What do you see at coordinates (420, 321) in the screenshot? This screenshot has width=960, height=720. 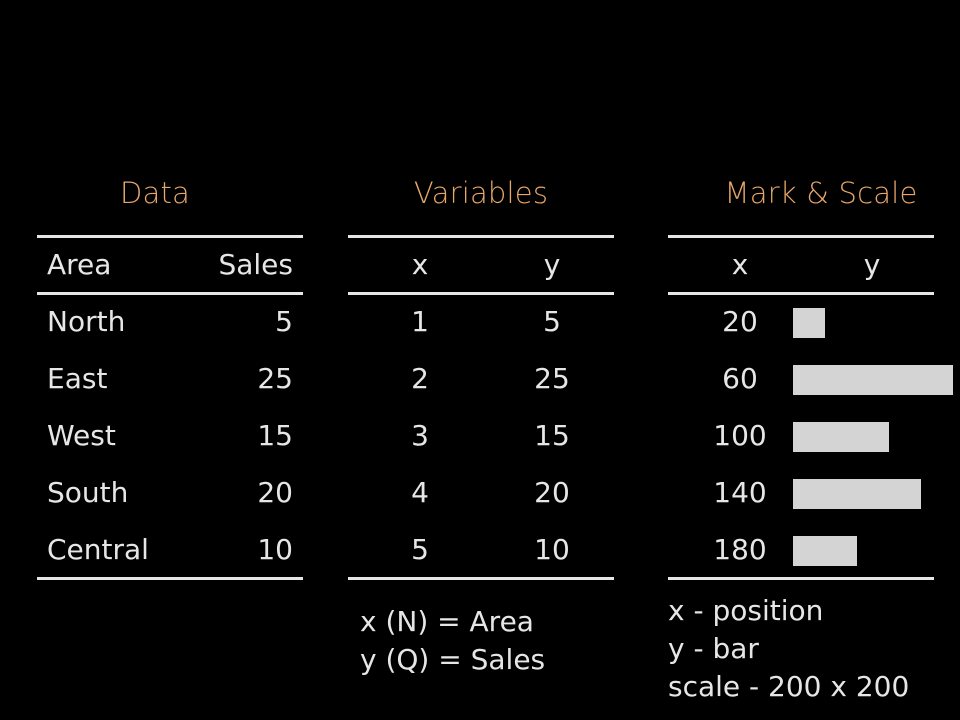 I see `x-cell: 1` at bounding box center [420, 321].